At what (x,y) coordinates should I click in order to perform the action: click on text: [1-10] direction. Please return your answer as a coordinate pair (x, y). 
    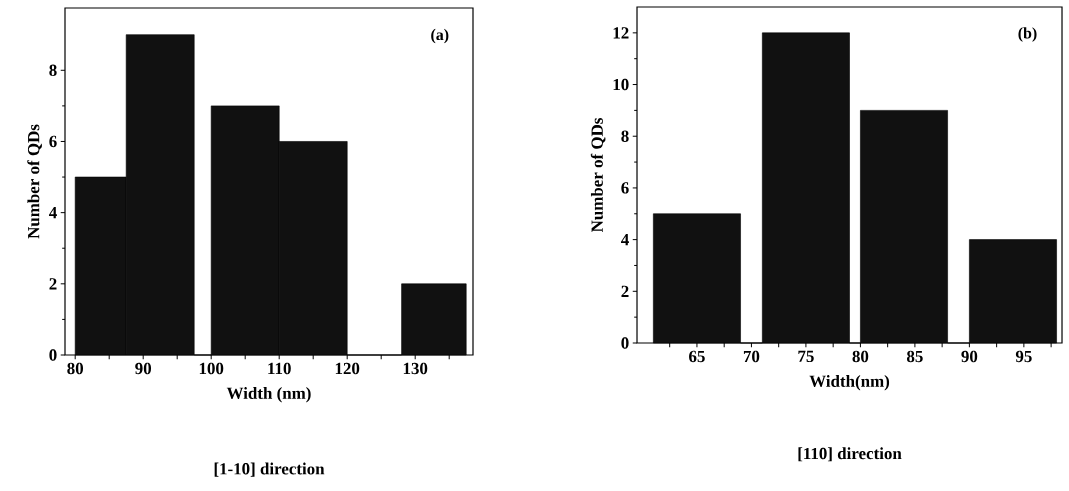
    Looking at the image, I should click on (269, 469).